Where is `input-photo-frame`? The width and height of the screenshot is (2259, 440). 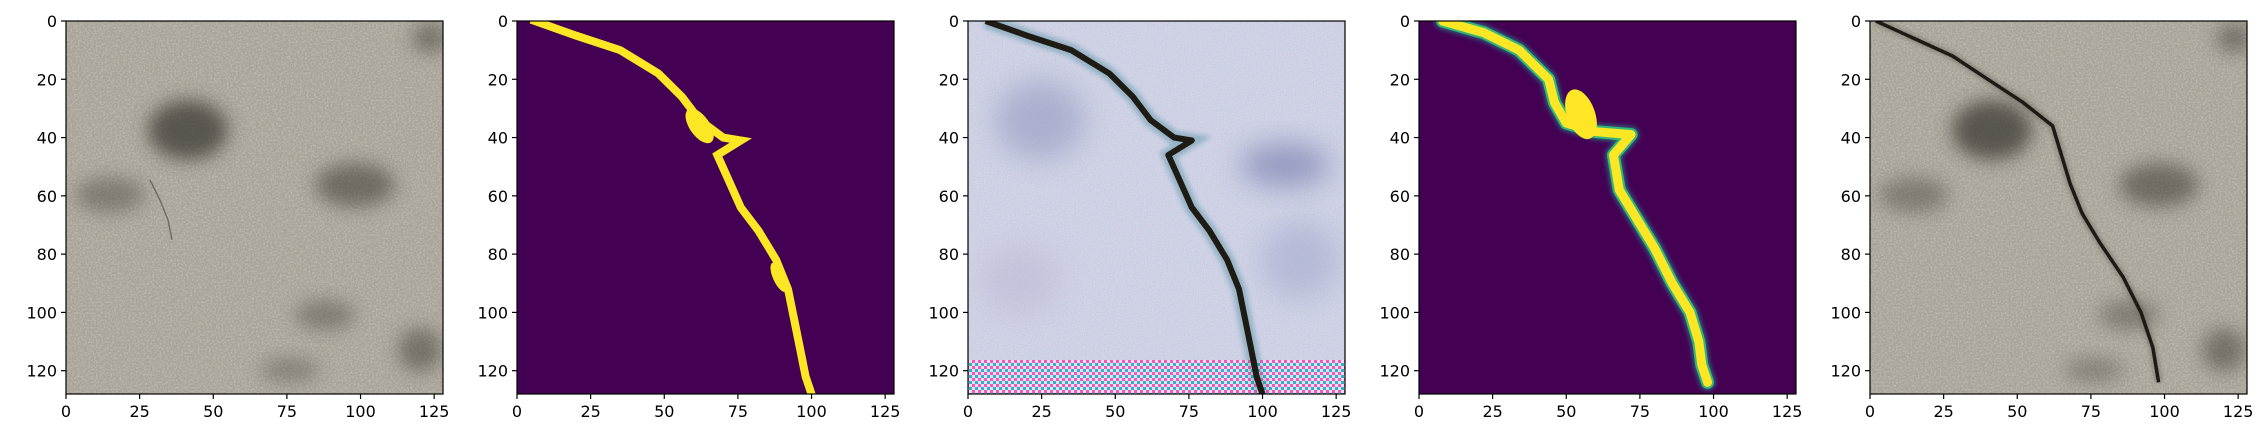 input-photo-frame is located at coordinates (254, 207).